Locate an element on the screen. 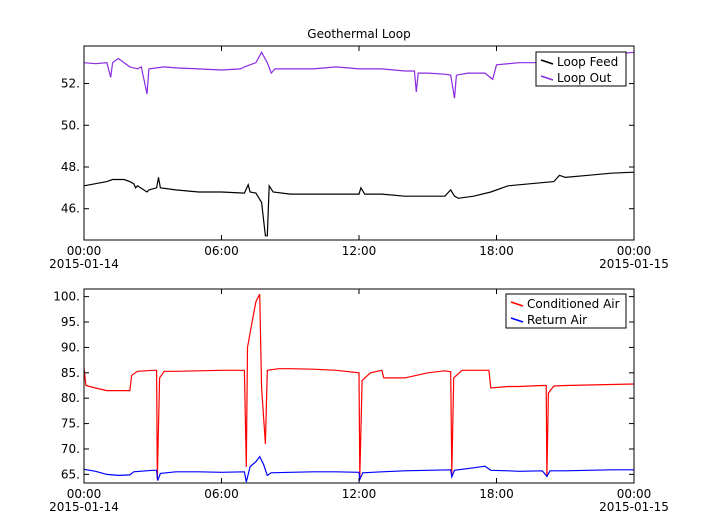 This screenshot has height=532, width=718. legend: Conditioned Air Return Air is located at coordinates (566, 311).